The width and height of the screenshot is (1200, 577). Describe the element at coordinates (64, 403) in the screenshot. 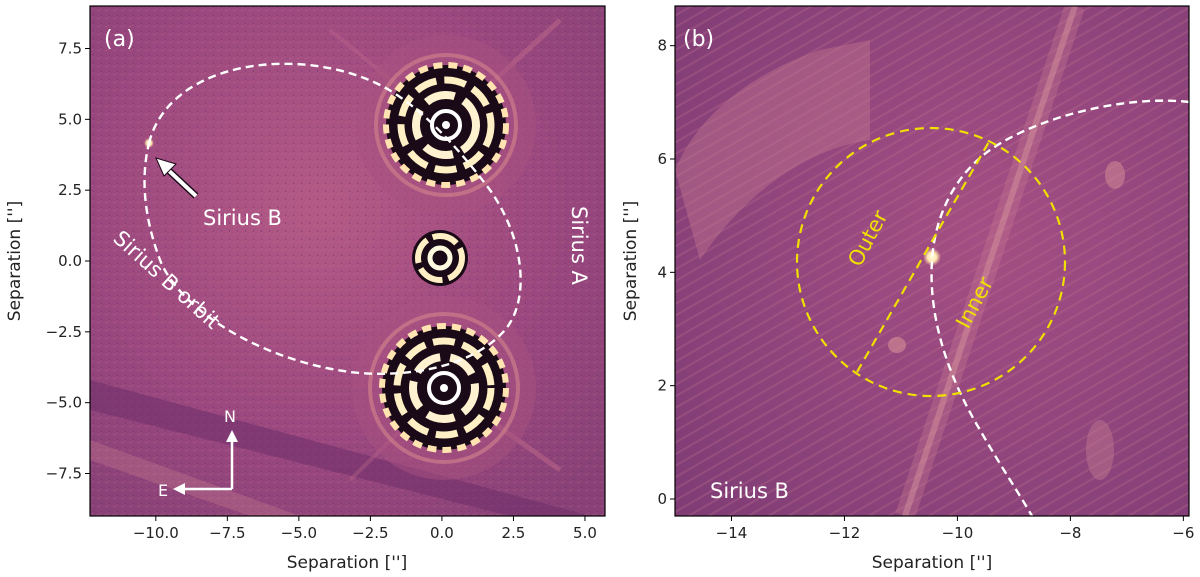

I see `panel-a-ytick-label: −5.0` at that location.